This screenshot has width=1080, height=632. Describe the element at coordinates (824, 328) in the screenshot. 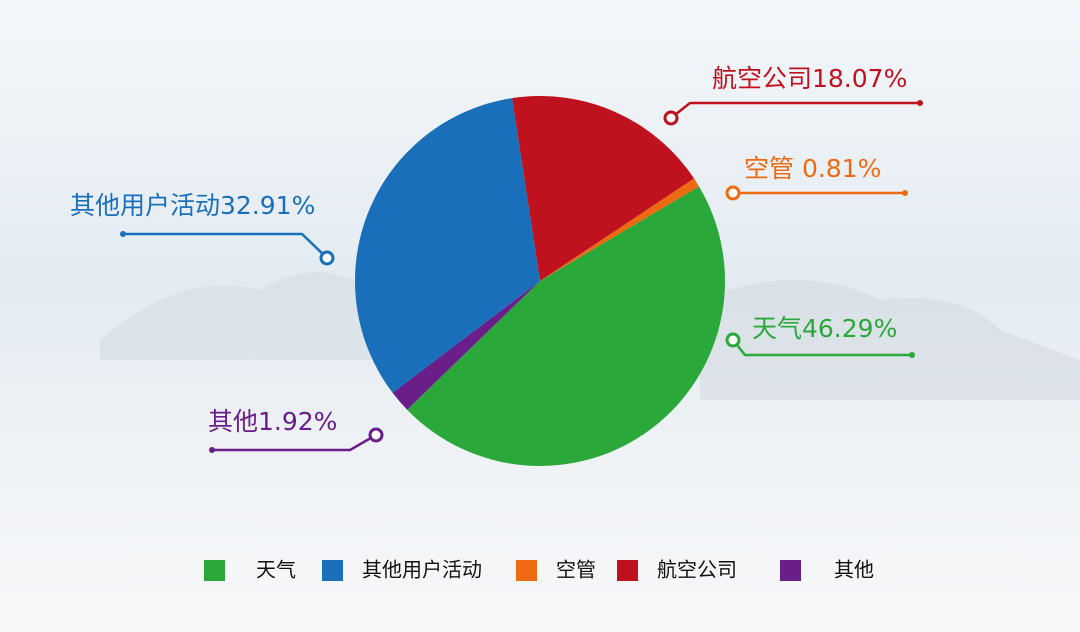

I see `data-label: 天气46.29%` at that location.